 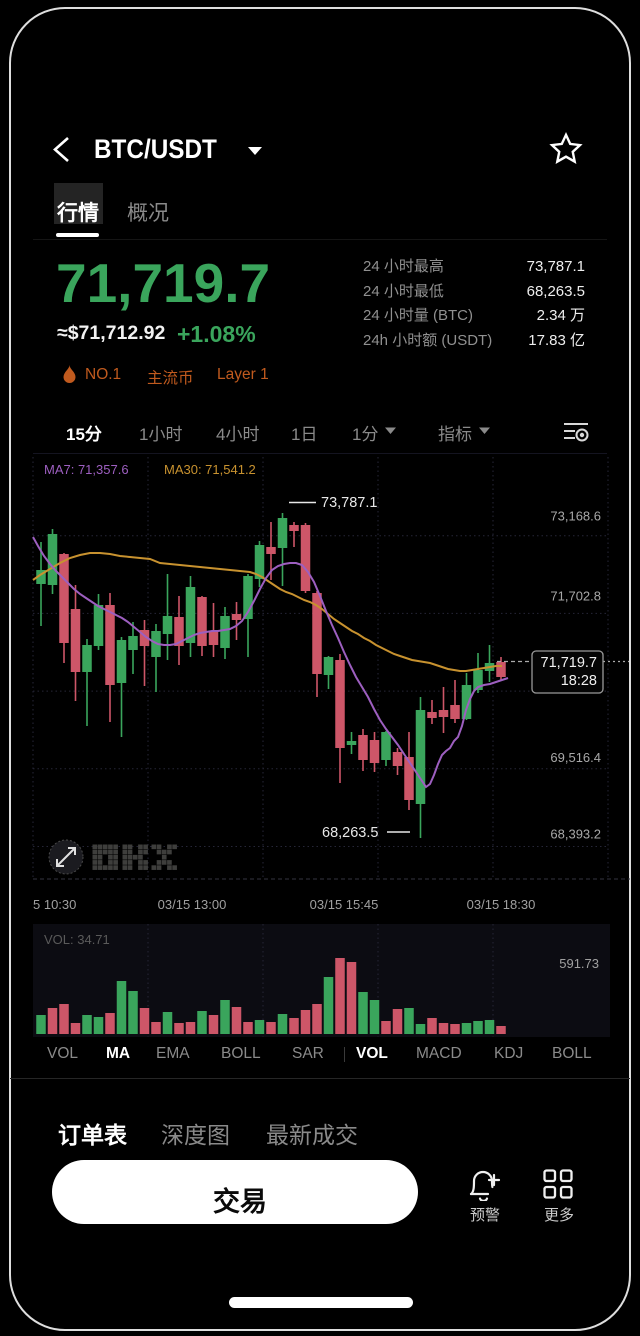 What do you see at coordinates (77, 939) in the screenshot?
I see `svg-text: VOL: 34.71` at bounding box center [77, 939].